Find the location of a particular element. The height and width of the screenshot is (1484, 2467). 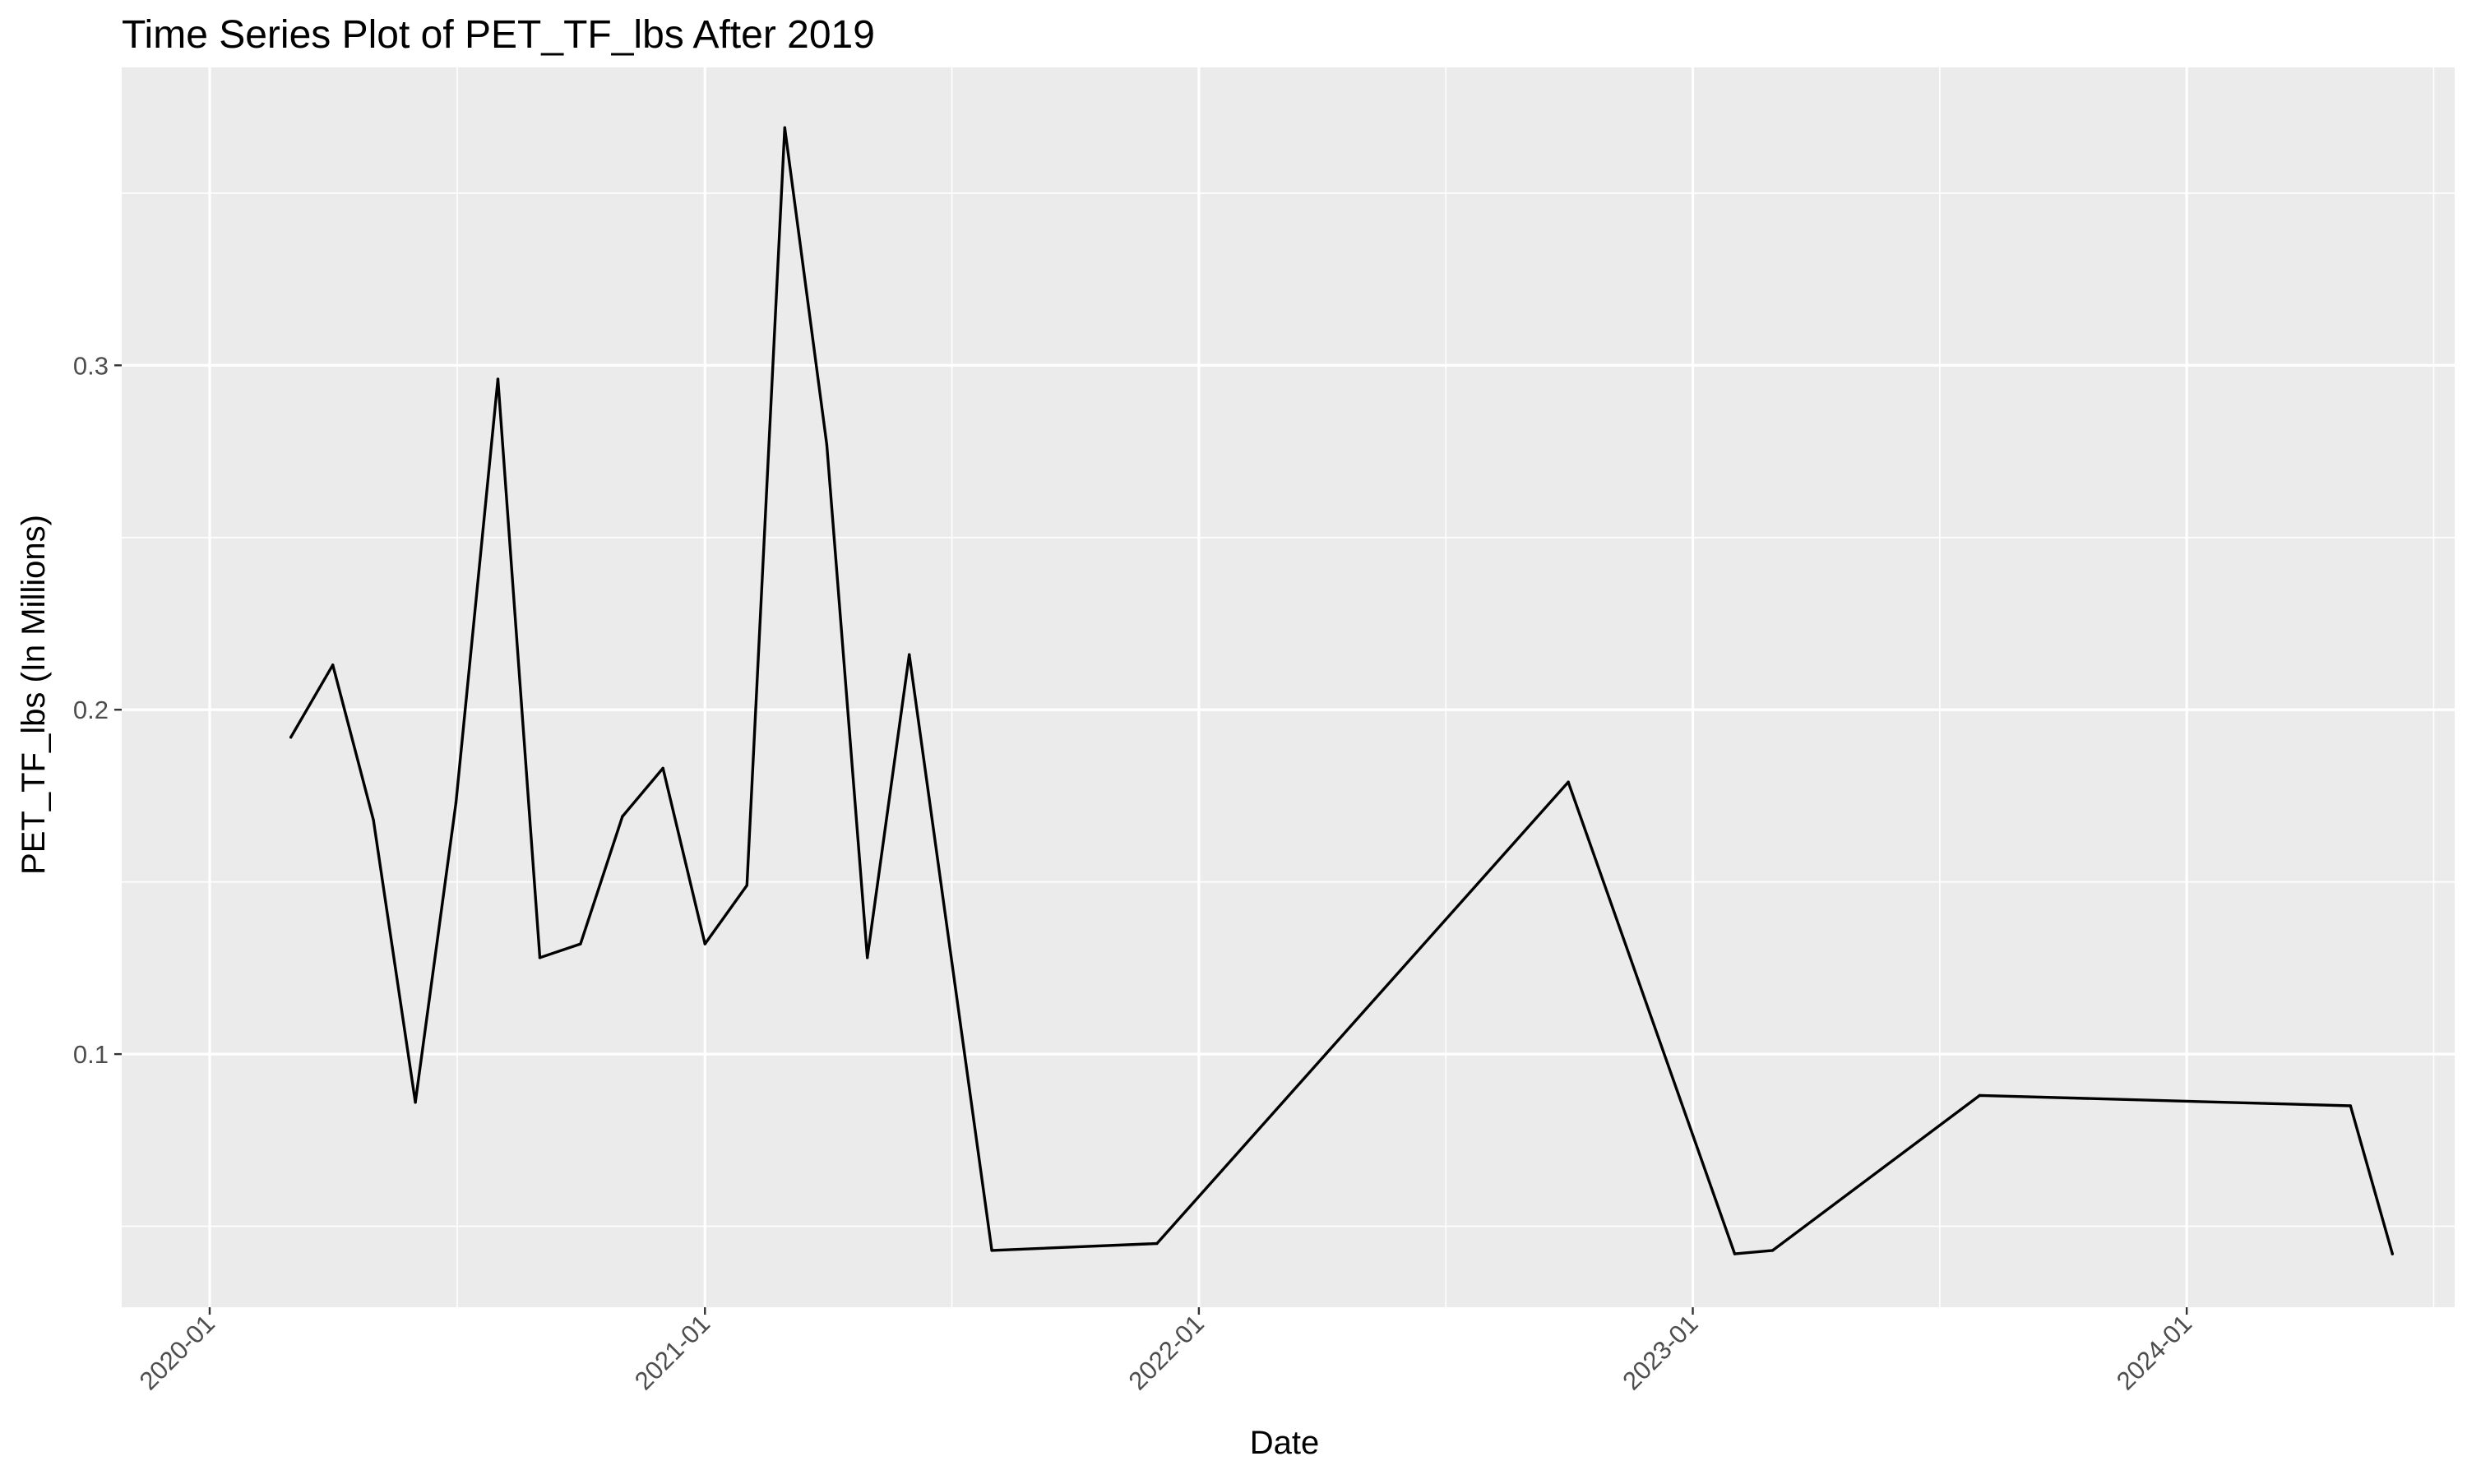

y-axis-label: PET_TF_lbs (In Millions) is located at coordinates (34, 695).